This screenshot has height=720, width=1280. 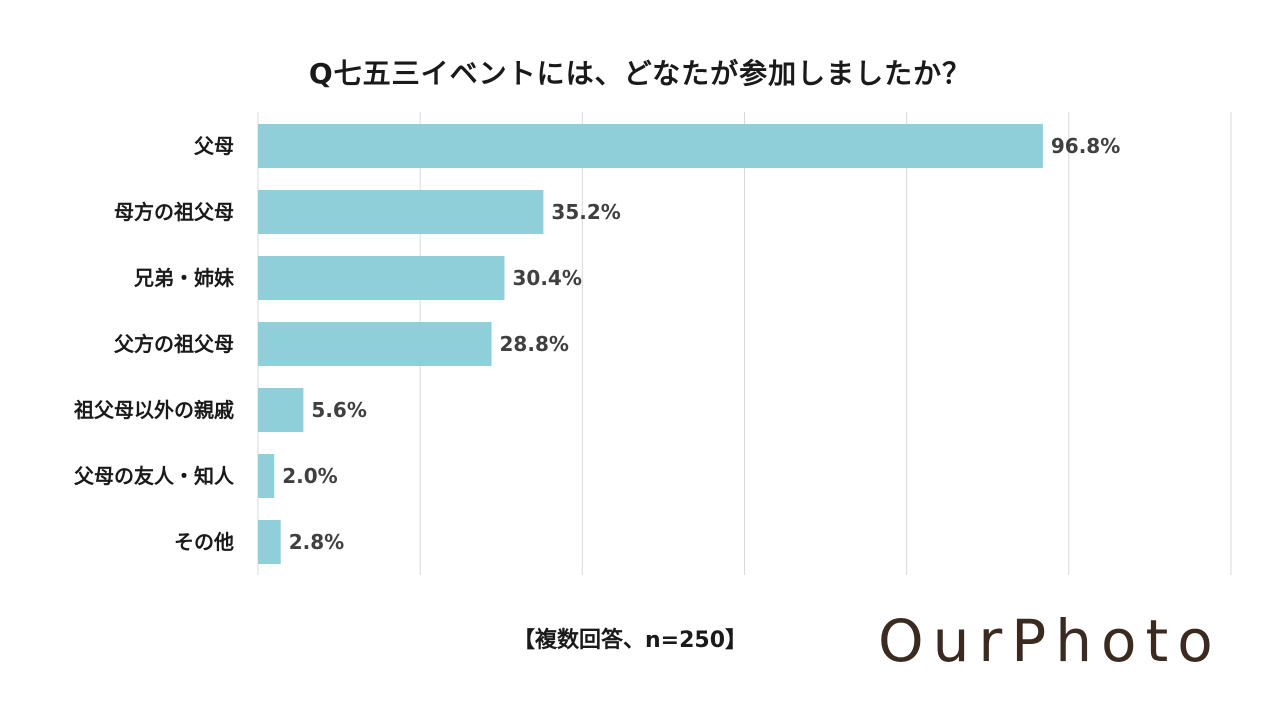 I want to click on chart-title: Q七五三イベントには、どなたが参加しましたか？, so click(x=640, y=73).